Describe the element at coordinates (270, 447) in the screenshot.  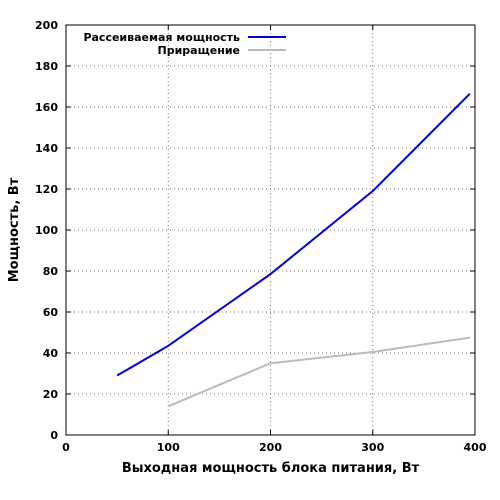
I see `x-tick-label: 200` at that location.